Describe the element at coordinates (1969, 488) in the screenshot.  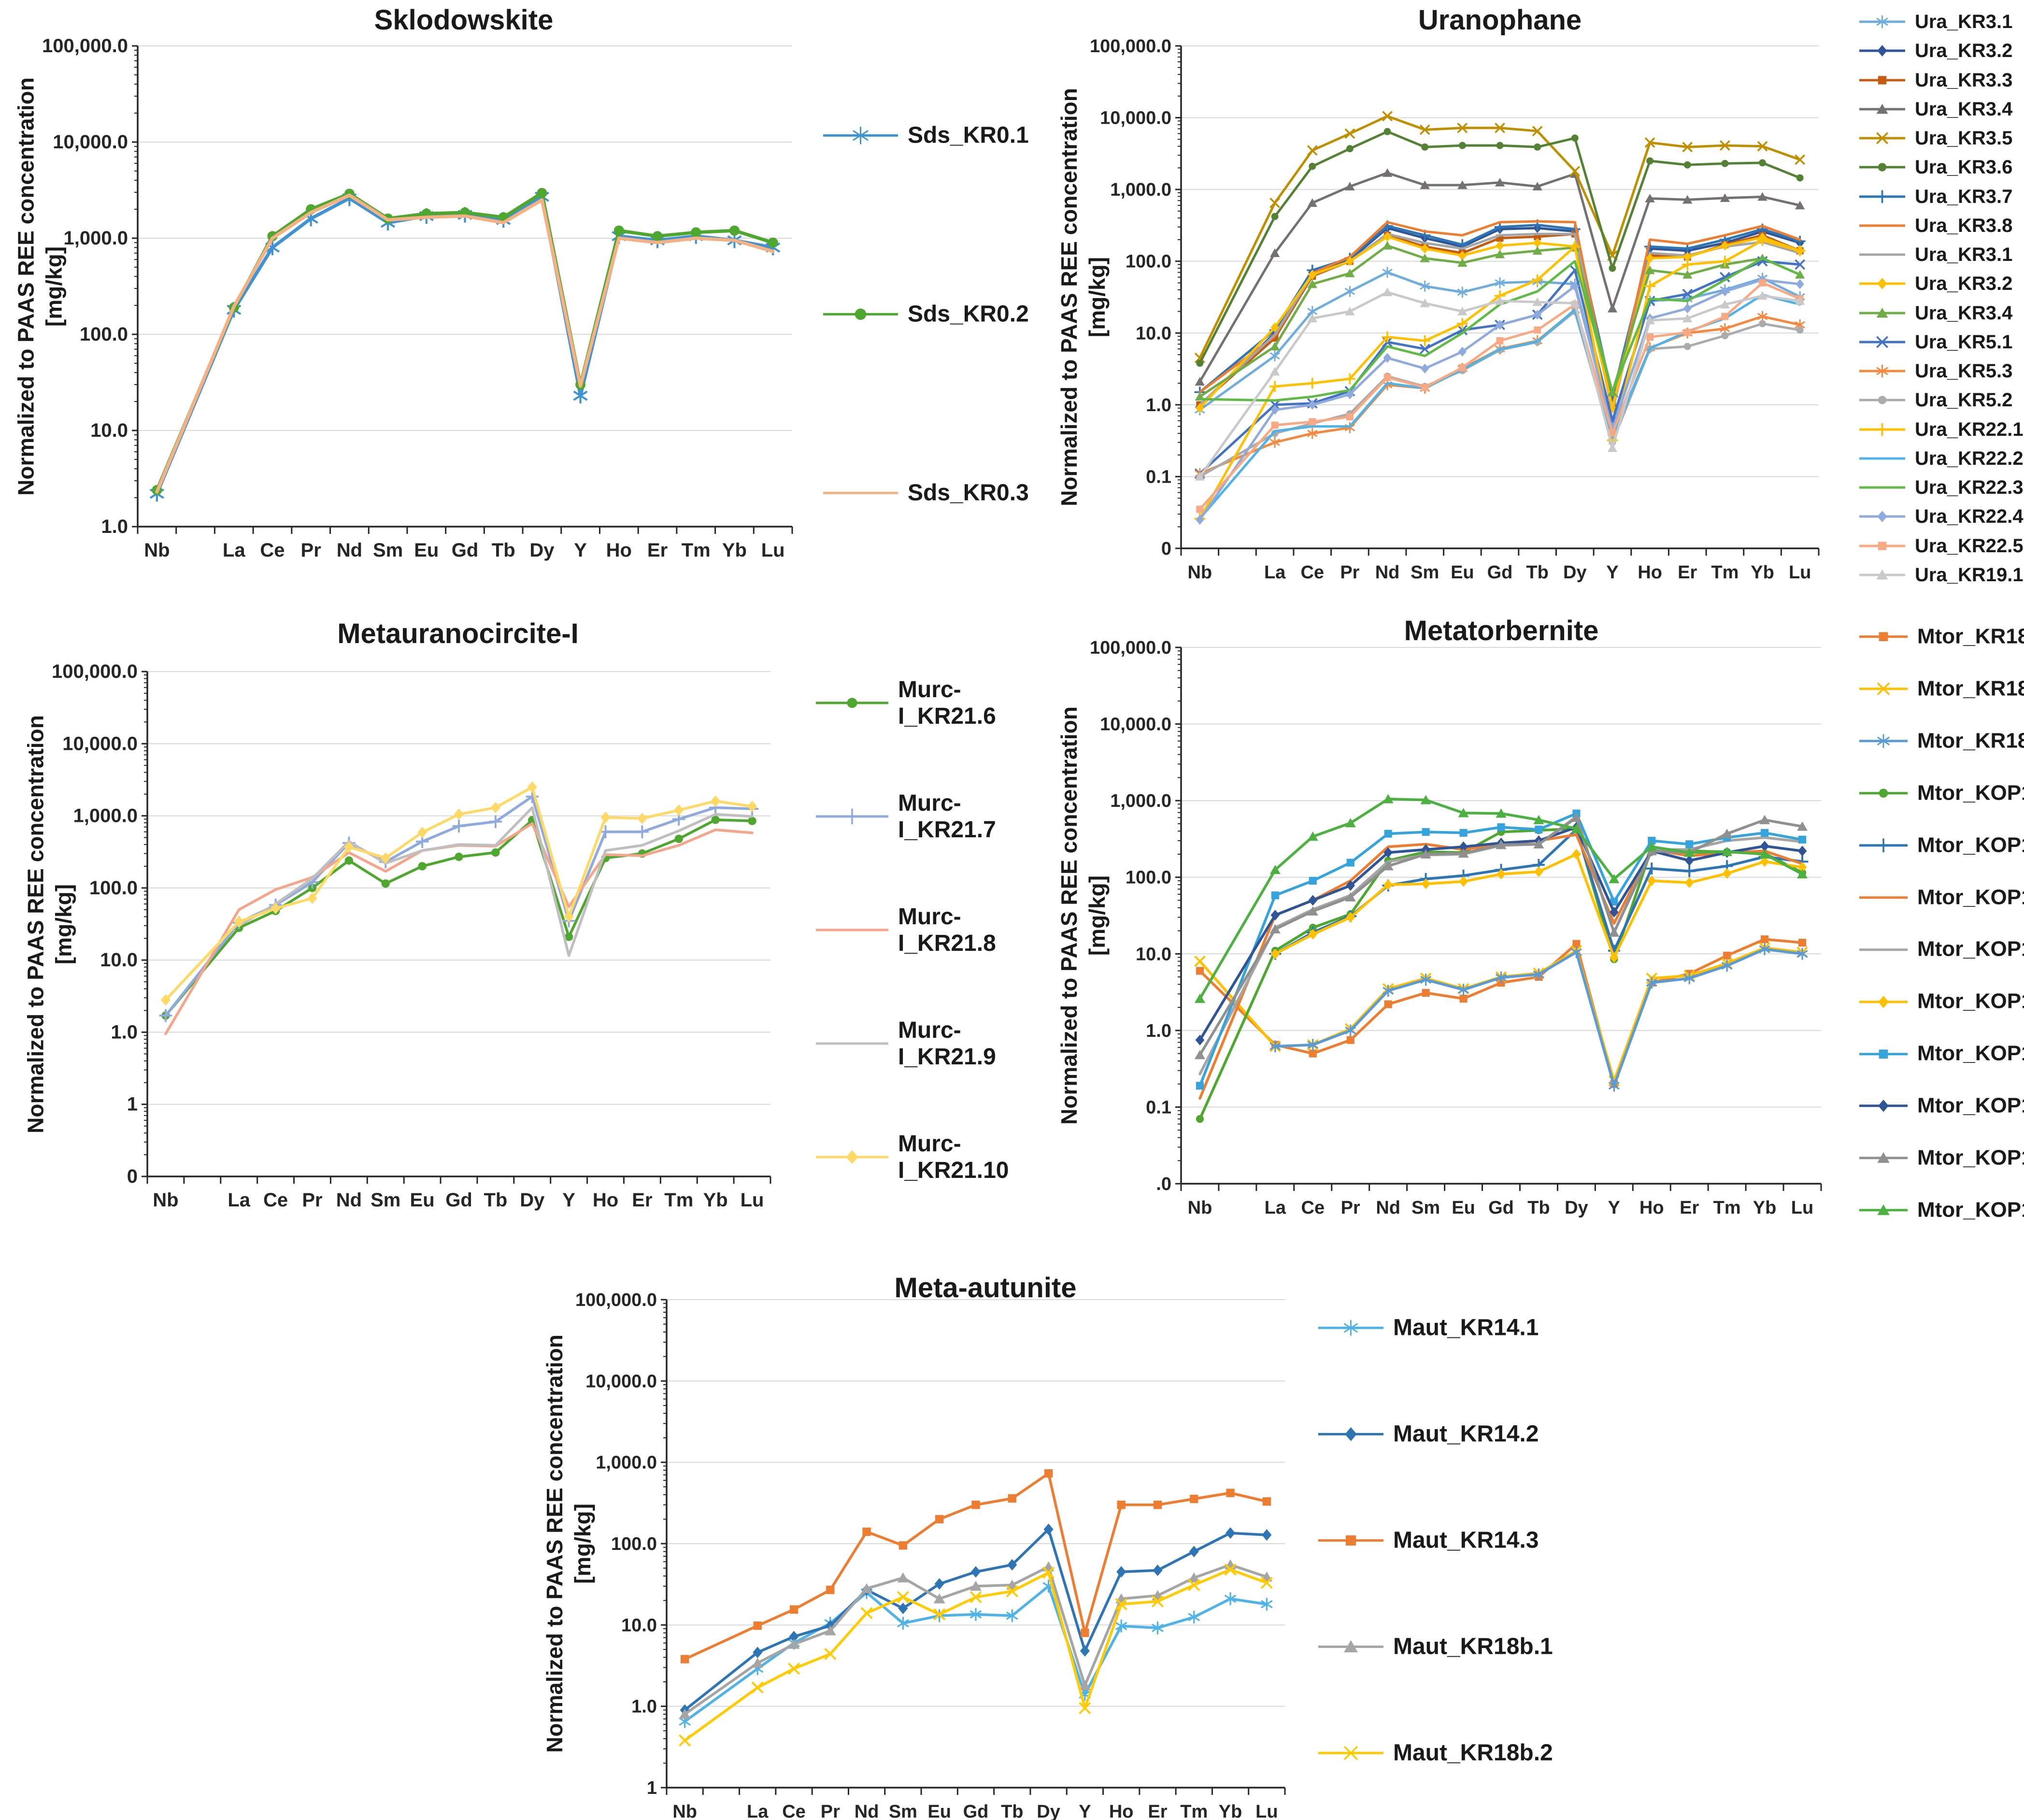
I see `legend-label: Ura_KR22.3` at that location.